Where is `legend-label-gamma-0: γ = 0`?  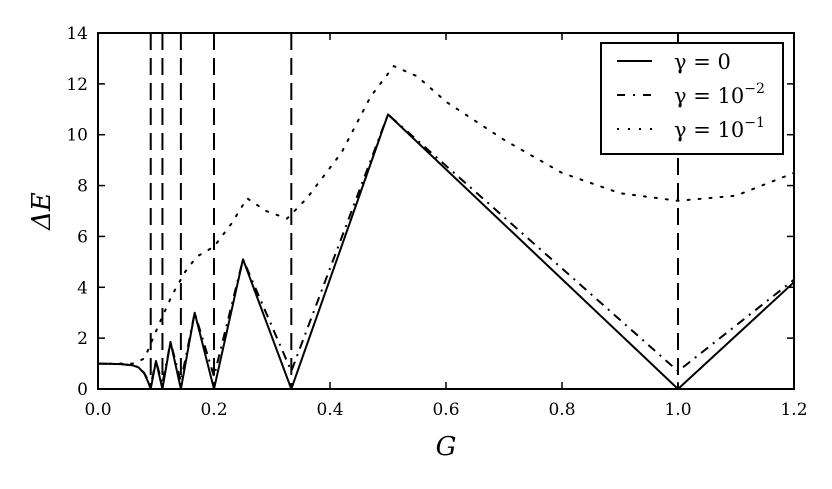 legend-label-gamma-0: γ = 0 is located at coordinates (702, 62).